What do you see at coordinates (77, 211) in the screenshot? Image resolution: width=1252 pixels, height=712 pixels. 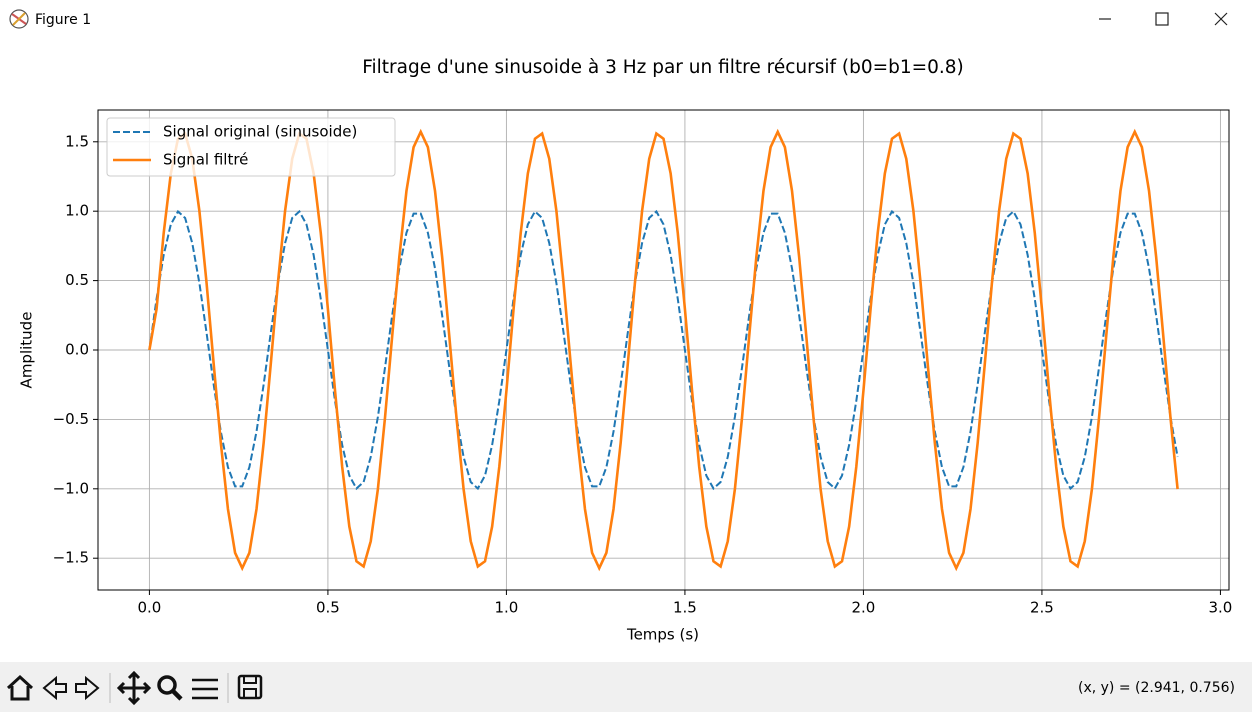 I see `y-tick-label: 1.0` at bounding box center [77, 211].